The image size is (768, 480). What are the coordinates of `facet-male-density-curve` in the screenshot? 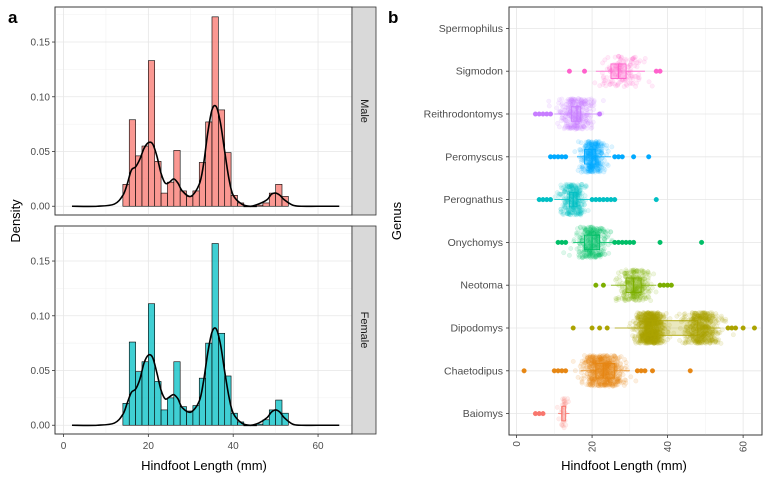 It's located at (205, 156).